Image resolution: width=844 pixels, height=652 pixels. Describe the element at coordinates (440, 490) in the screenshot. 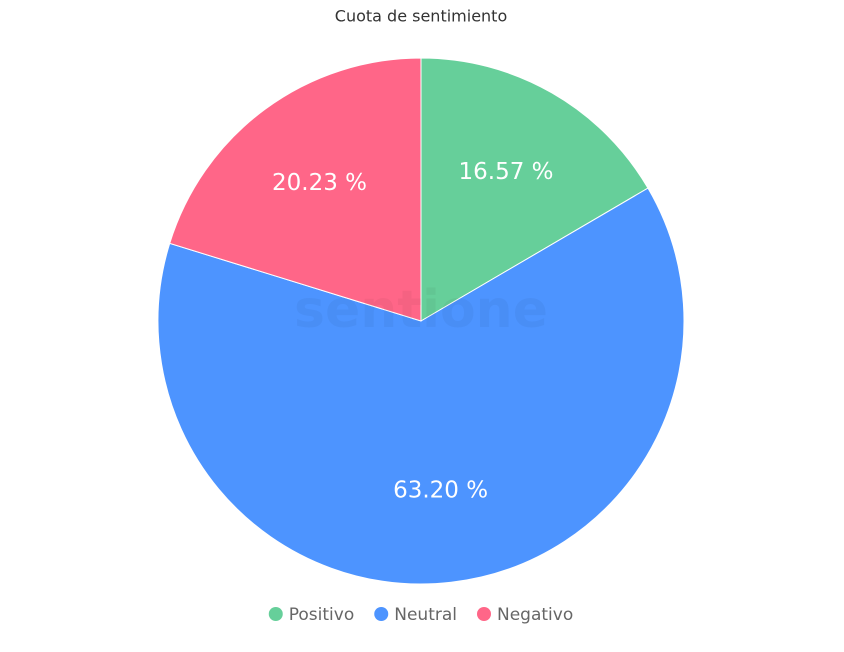

I see `data-label: 63.20 %` at that location.